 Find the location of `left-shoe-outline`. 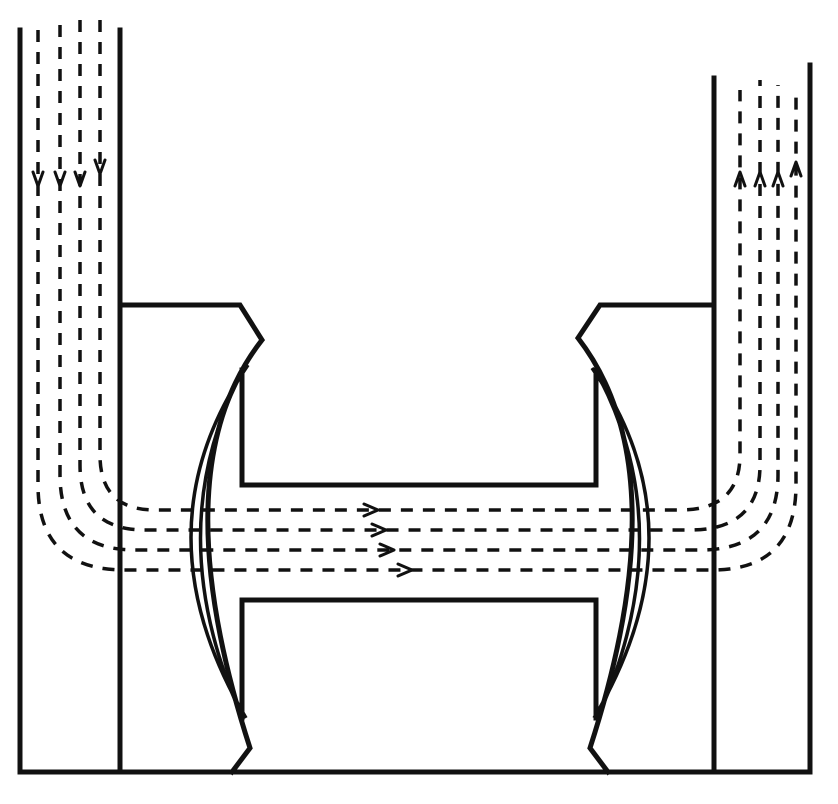

left-shoe-outline is located at coordinates (191, 539).